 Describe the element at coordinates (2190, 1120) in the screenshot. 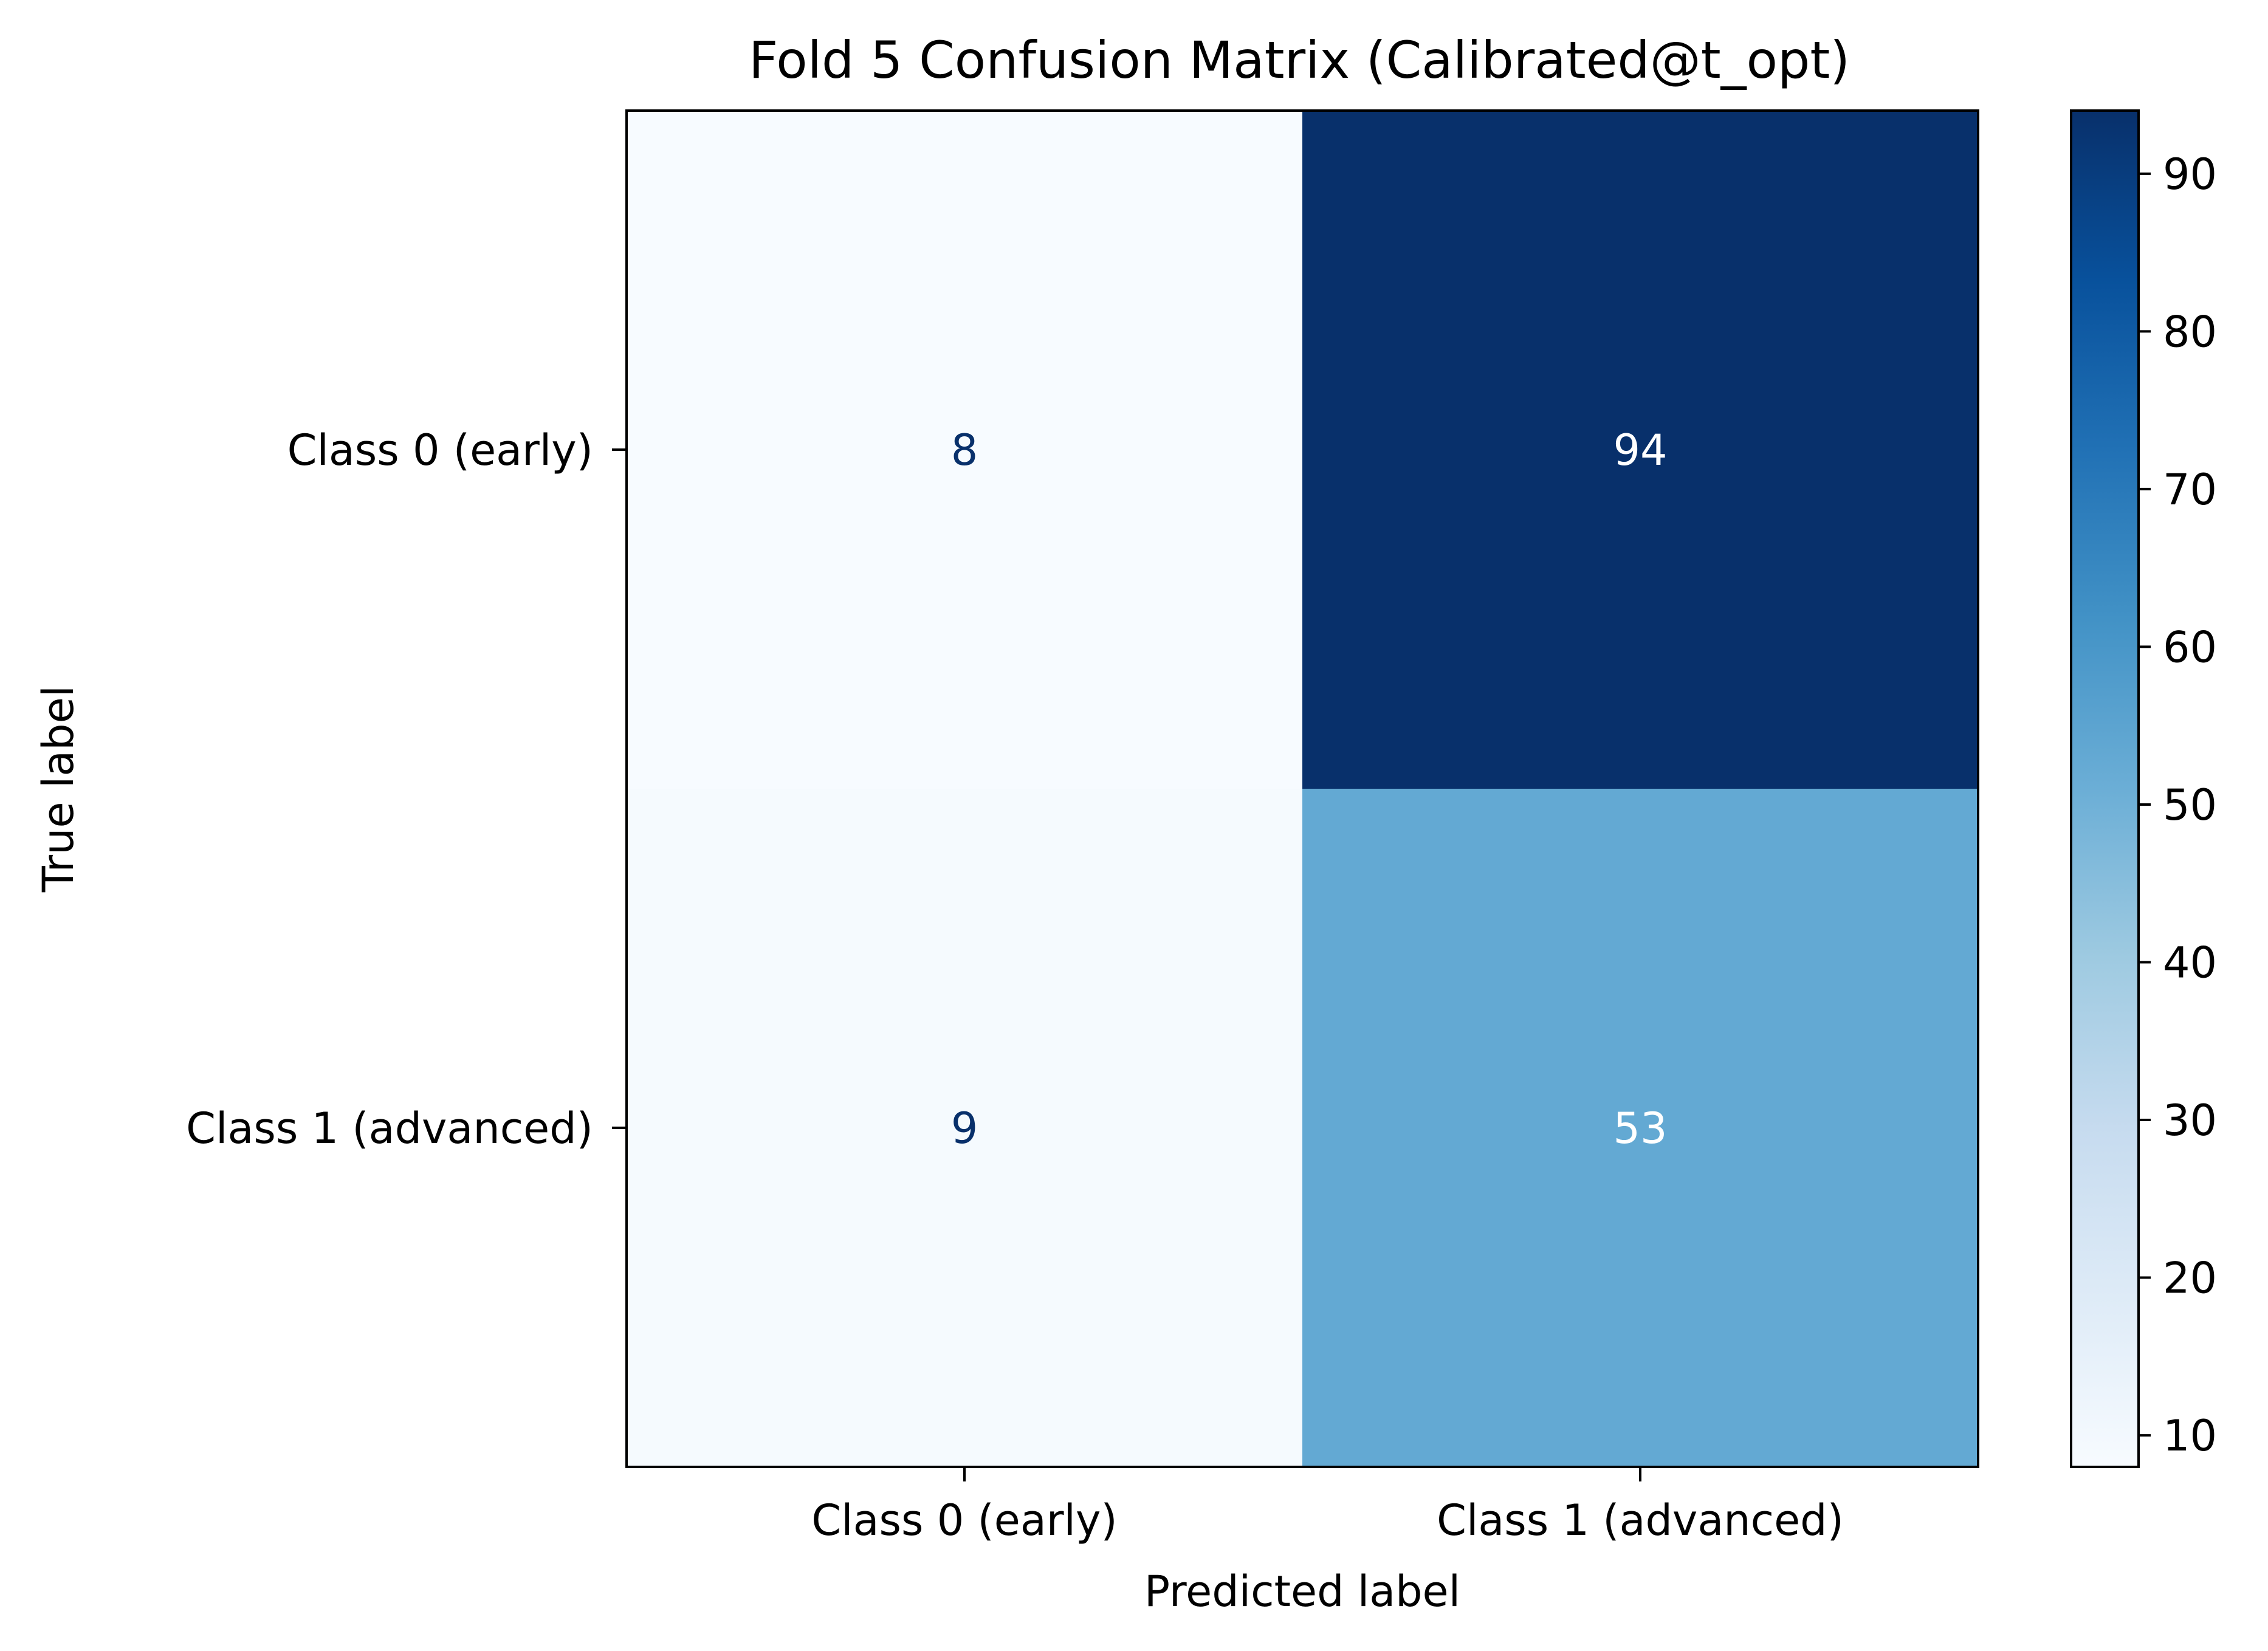

I see `colorbar-tick-label: 30` at that location.